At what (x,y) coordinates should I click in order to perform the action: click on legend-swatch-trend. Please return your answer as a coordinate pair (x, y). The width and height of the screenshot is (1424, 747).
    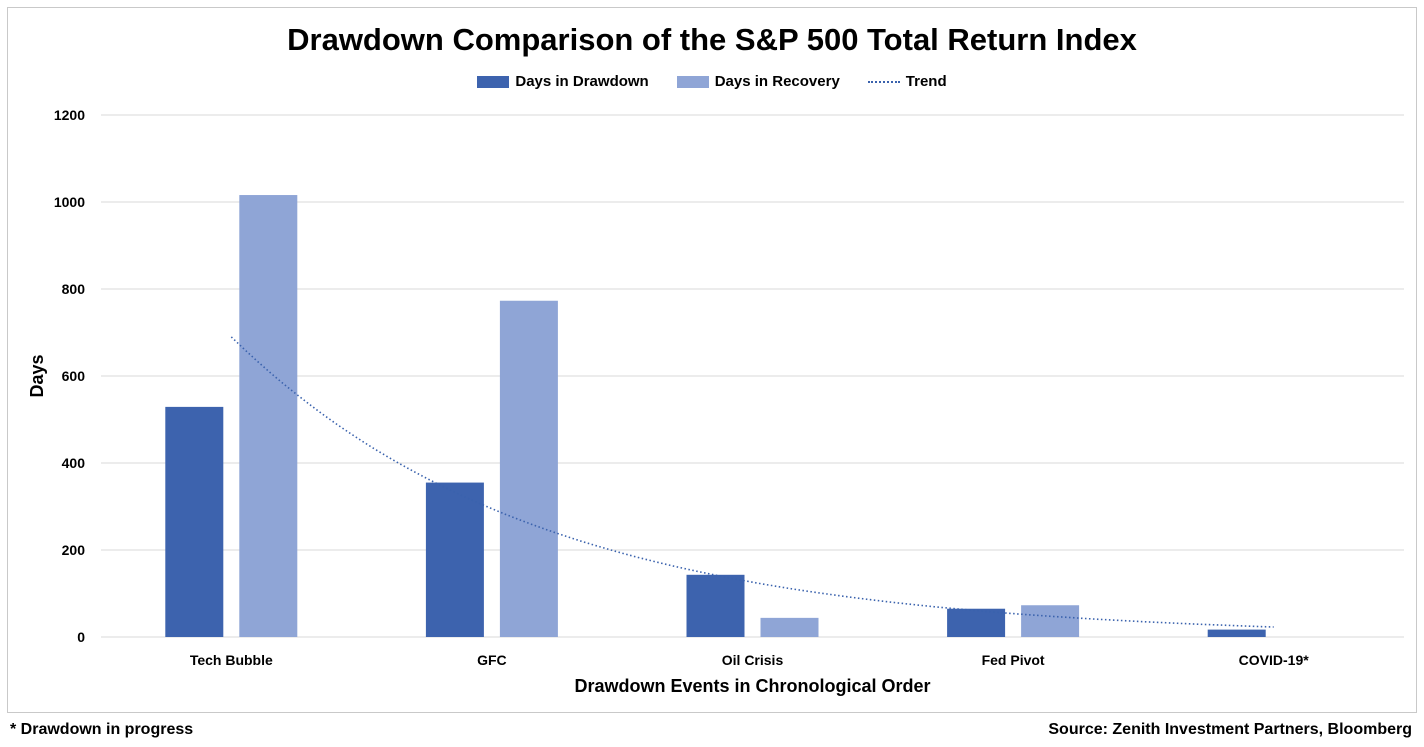
    Looking at the image, I should click on (883, 81).